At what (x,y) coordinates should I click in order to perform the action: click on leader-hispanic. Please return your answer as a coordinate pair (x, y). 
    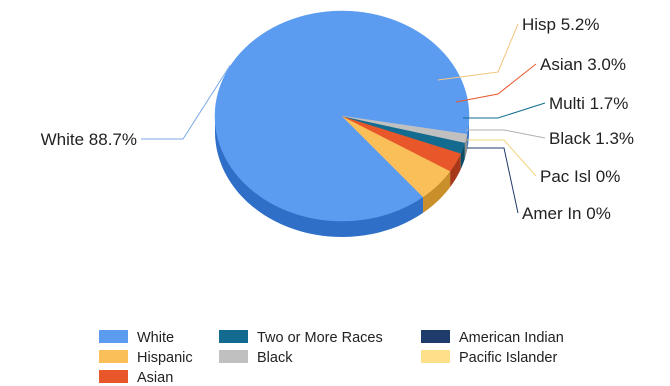
    Looking at the image, I should click on (478, 52).